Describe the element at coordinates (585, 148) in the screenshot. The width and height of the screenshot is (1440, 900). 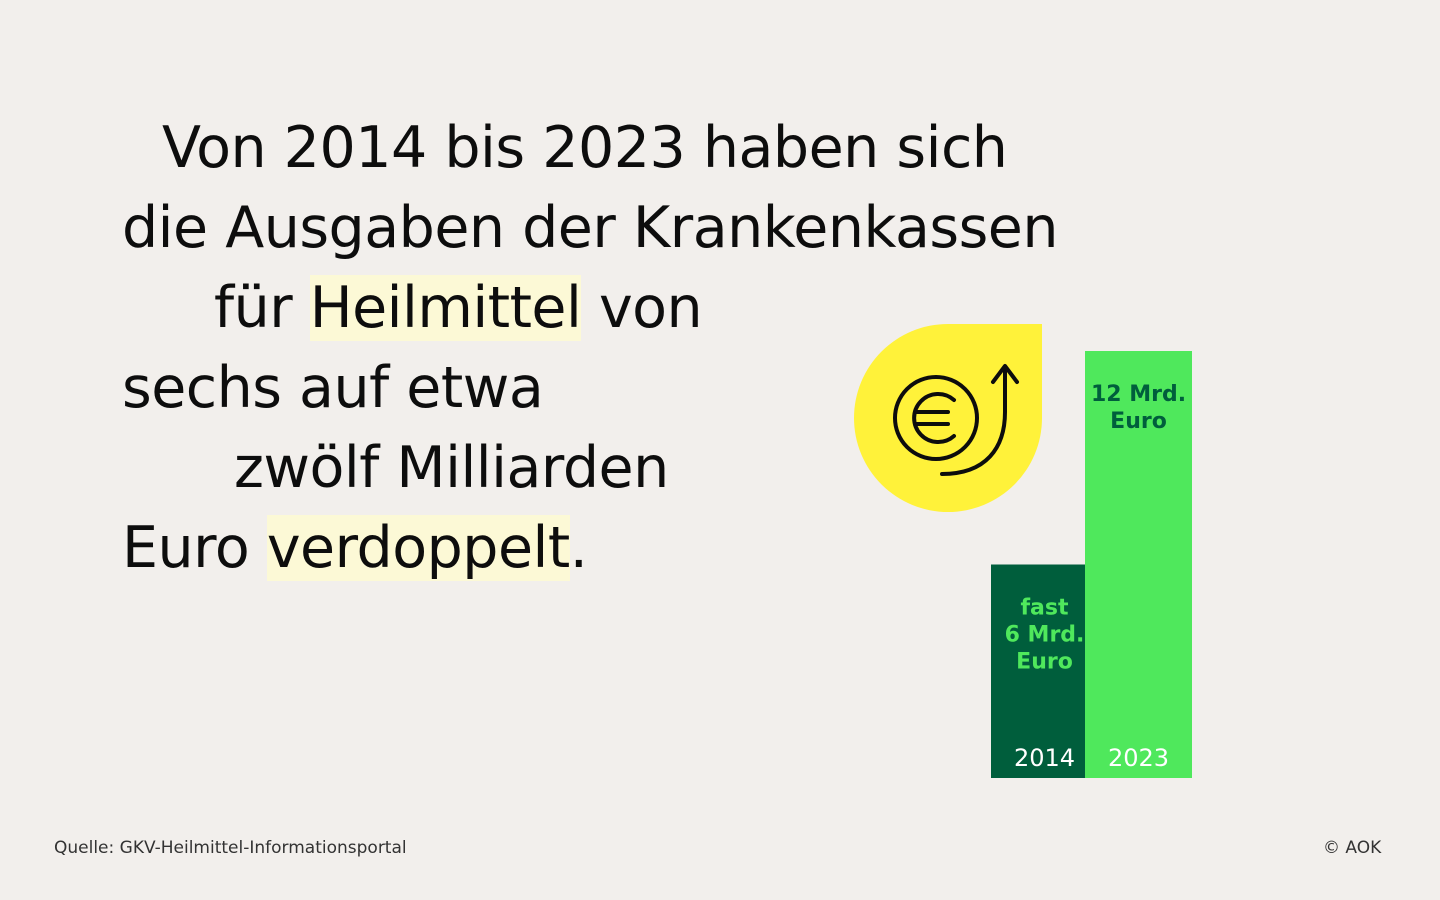
I see `headline-line-1: Von 2014 bis 2023 haben sich` at that location.